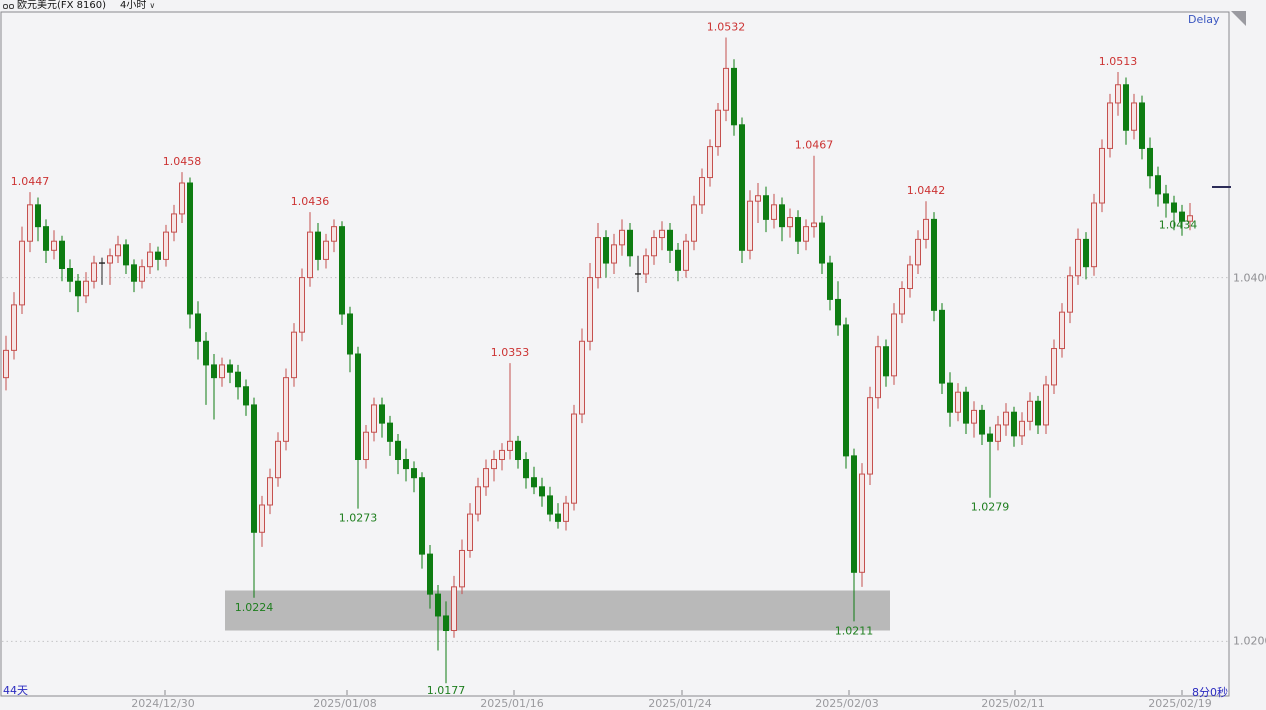 This screenshot has width=1266, height=710. Describe the element at coordinates (1221, 186) in the screenshot. I see `last-price-marker` at that location.